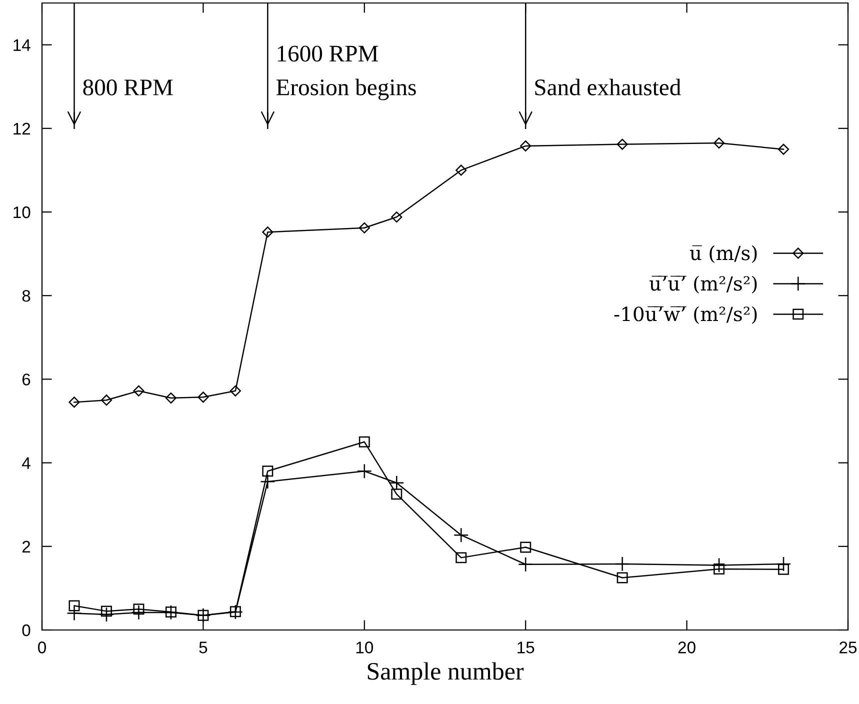  What do you see at coordinates (346, 73) in the screenshot?
I see `ref-line-label: 1600 RPM Erosion begins` at bounding box center [346, 73].